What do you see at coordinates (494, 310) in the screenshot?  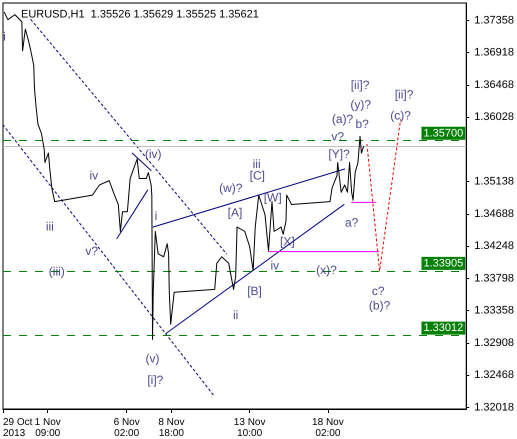 I see `y-tick-label: 1.33358` at bounding box center [494, 310].